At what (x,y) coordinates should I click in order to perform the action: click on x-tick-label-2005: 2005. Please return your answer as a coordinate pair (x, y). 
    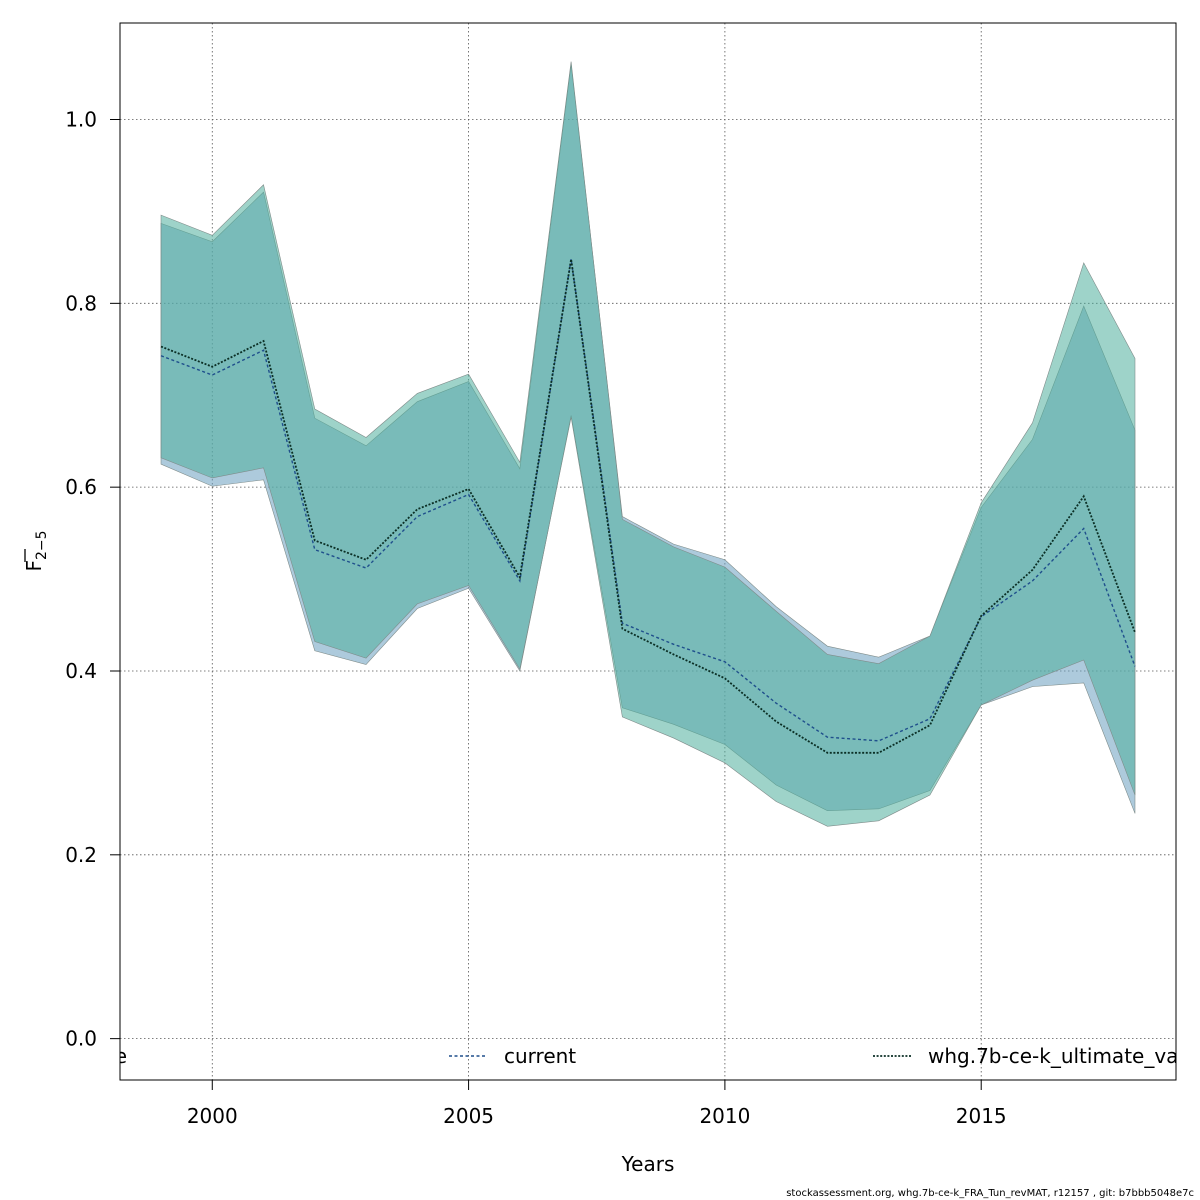
    Looking at the image, I should click on (468, 1116).